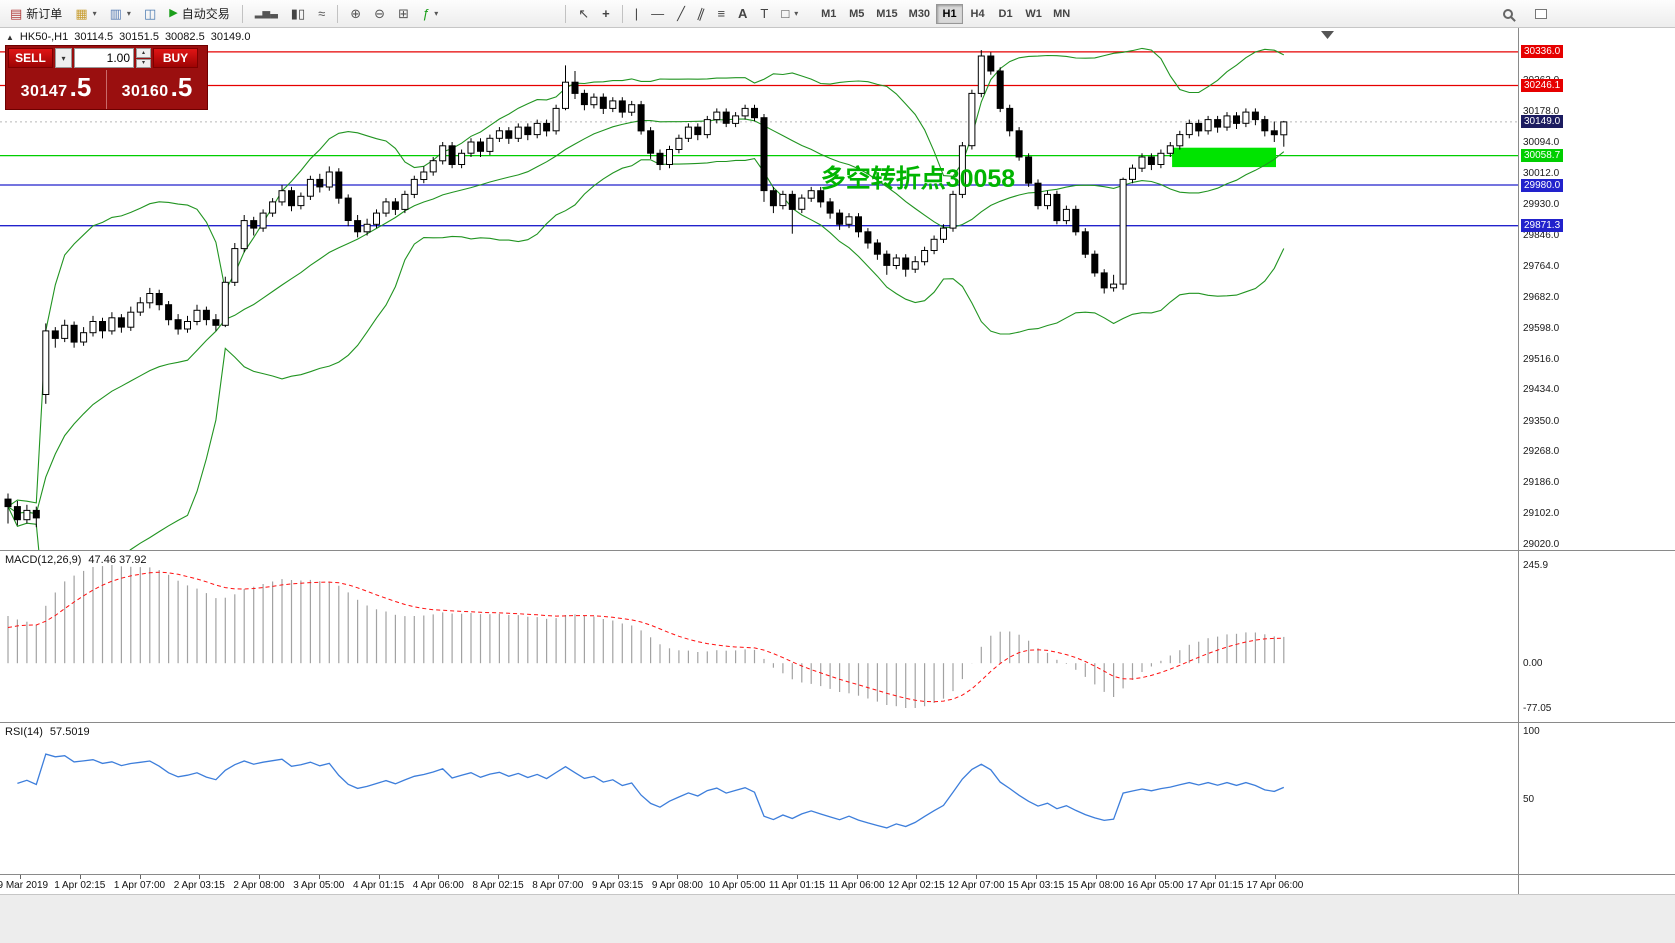 The width and height of the screenshot is (1675, 943). I want to click on timeframe-toolbar: M1 M5 M15 M30 H1 H4 D1 W1 MN, so click(945, 13).